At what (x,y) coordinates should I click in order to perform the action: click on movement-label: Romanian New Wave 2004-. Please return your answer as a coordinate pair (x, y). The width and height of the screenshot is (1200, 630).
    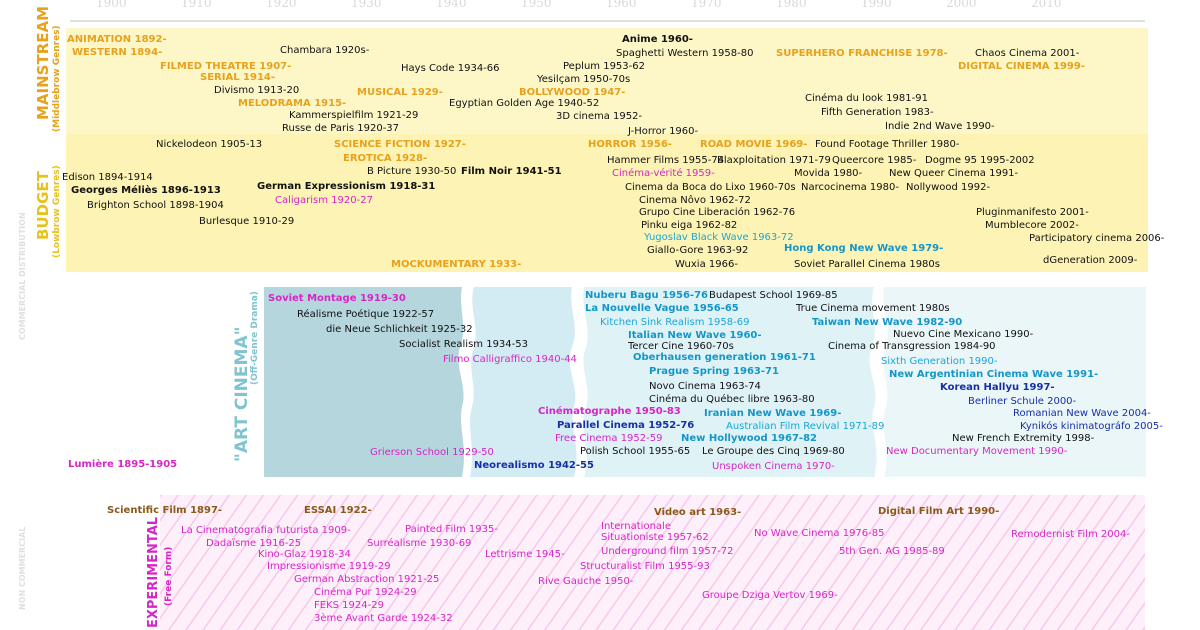
    Looking at the image, I should click on (1082, 413).